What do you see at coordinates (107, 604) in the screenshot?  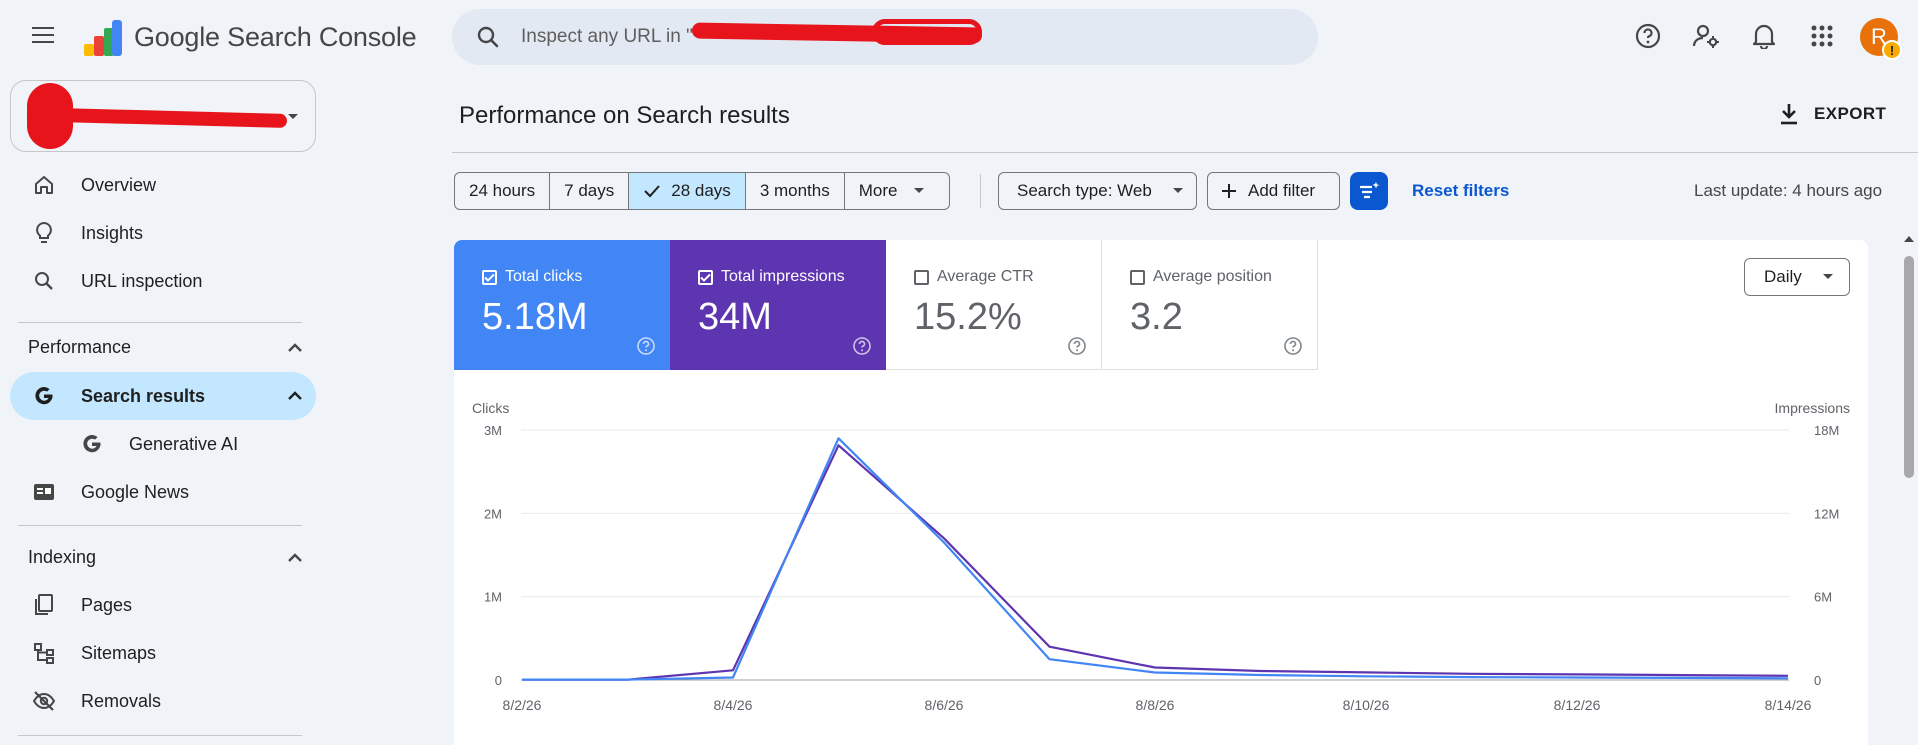 I see `sidebar-item-label: Pages` at bounding box center [107, 604].